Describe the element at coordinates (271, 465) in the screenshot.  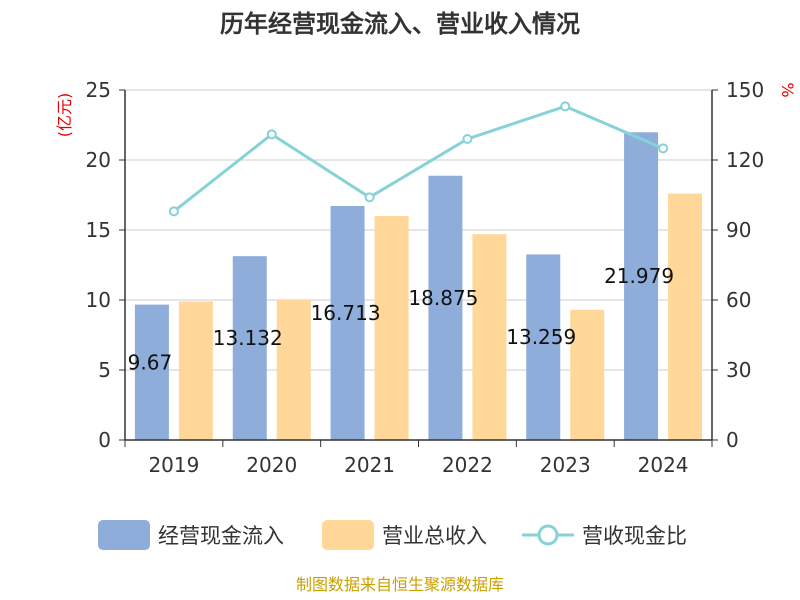
I see `x-tick-label: 2020` at that location.